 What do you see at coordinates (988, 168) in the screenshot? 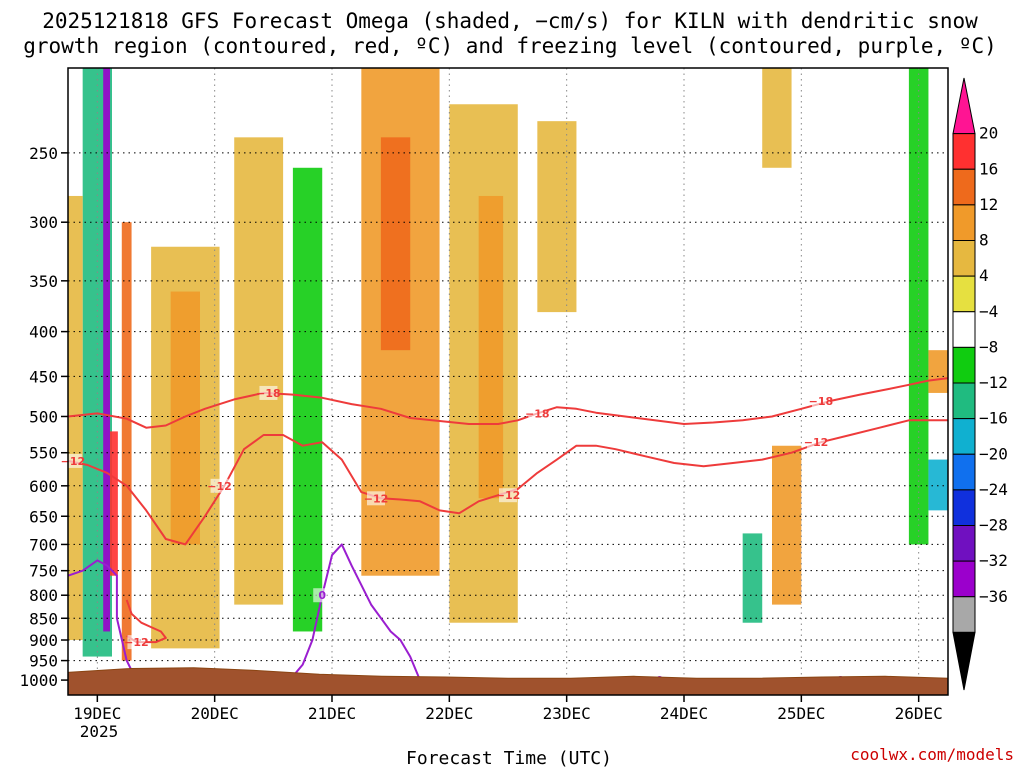
I see `colorbar-label: 16` at bounding box center [988, 168].